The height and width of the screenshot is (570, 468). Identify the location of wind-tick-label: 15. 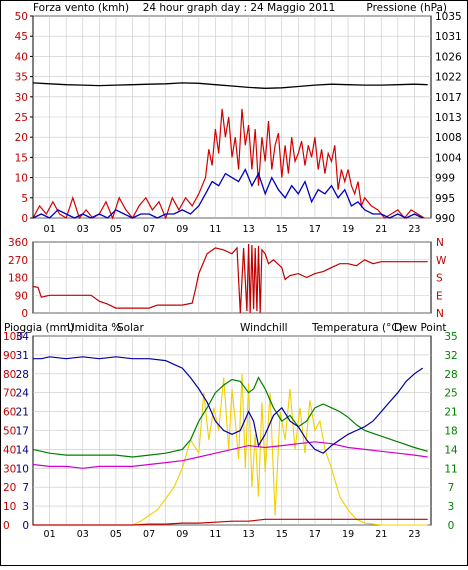
(21, 158).